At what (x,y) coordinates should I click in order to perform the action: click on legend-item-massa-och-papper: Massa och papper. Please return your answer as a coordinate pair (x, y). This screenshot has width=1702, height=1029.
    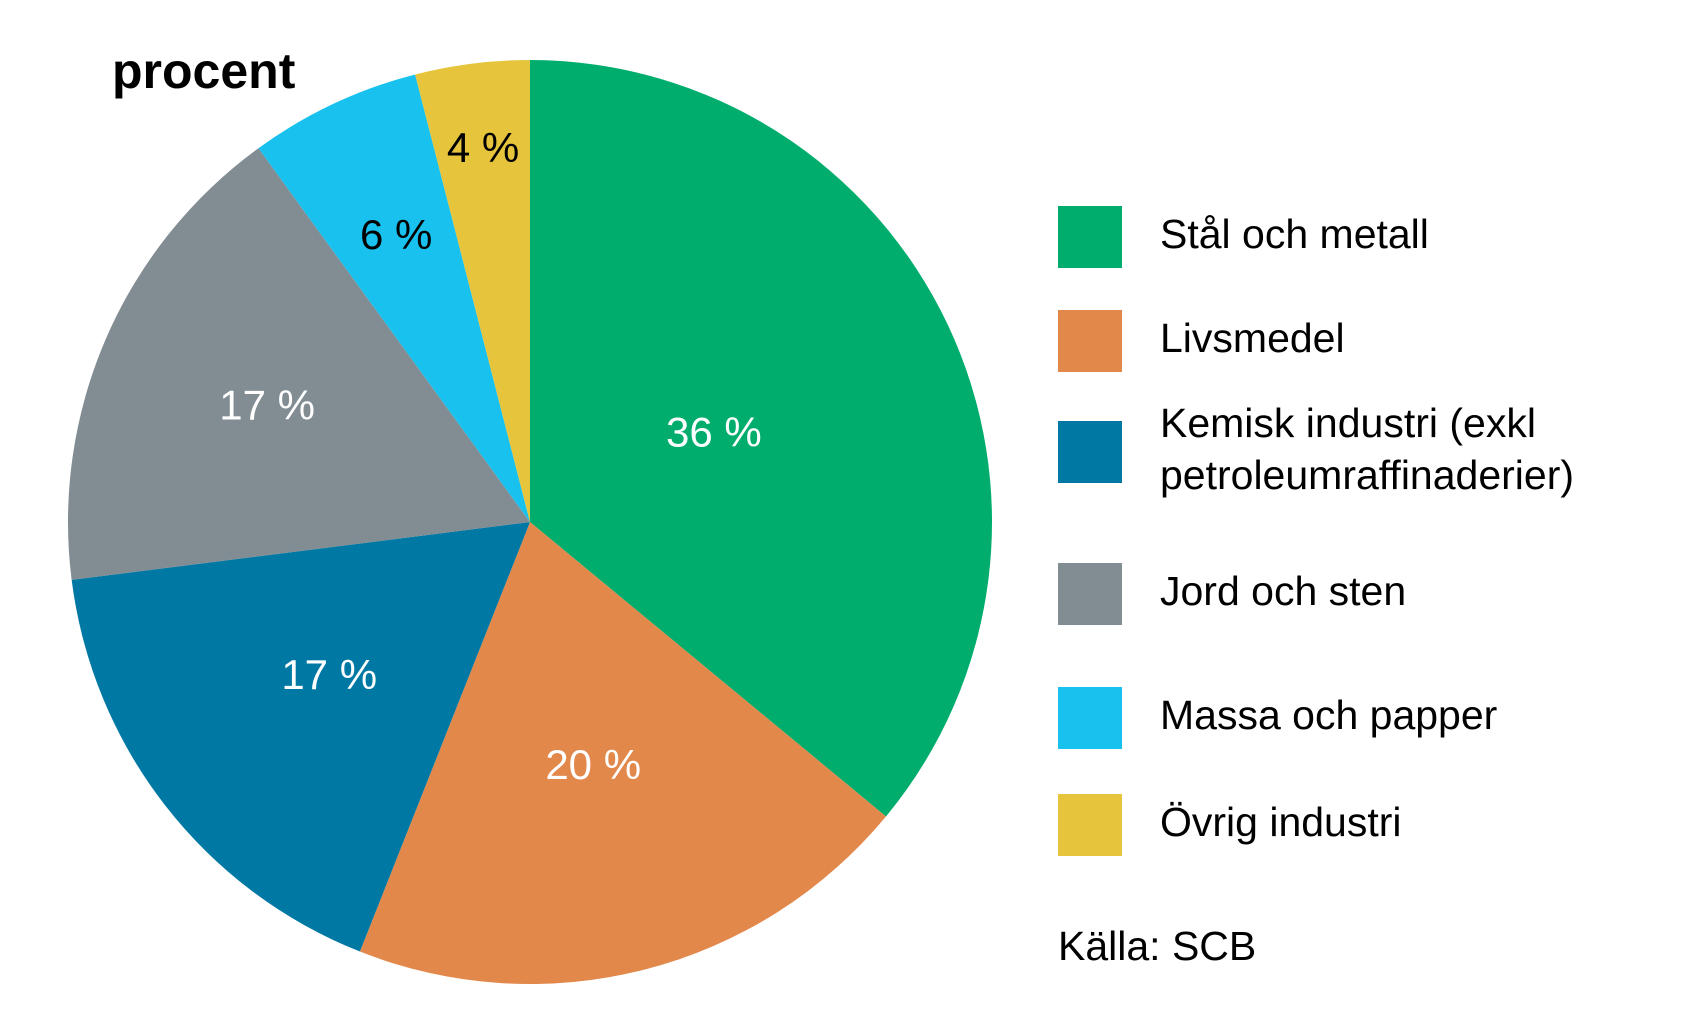
    Looking at the image, I should click on (1277, 718).